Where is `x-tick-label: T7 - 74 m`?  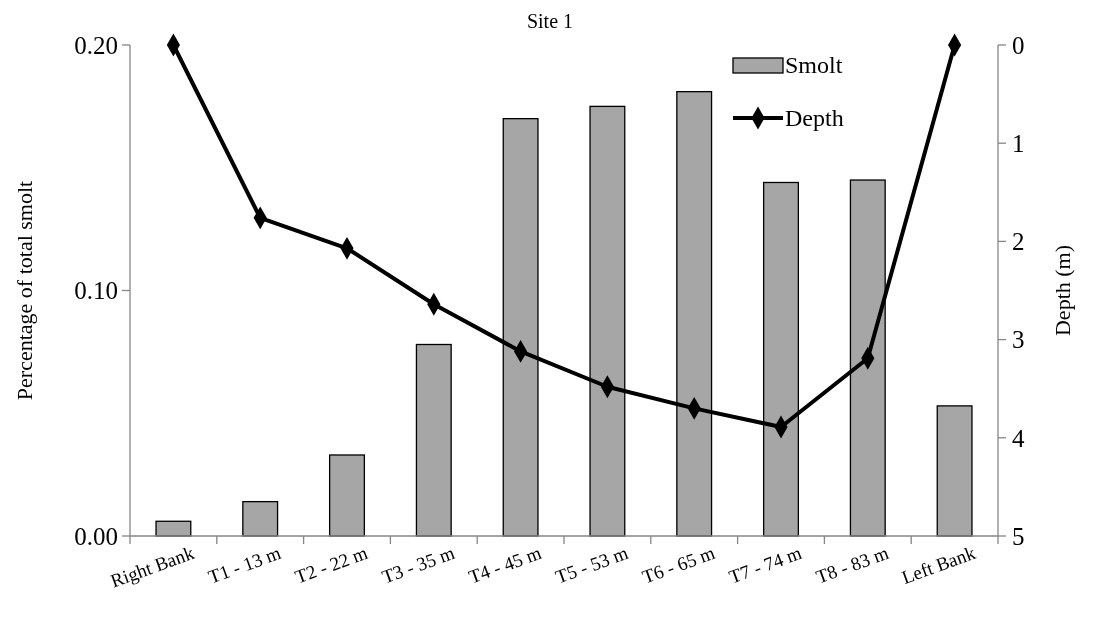 x-tick-label: T7 - 74 m is located at coordinates (765, 564).